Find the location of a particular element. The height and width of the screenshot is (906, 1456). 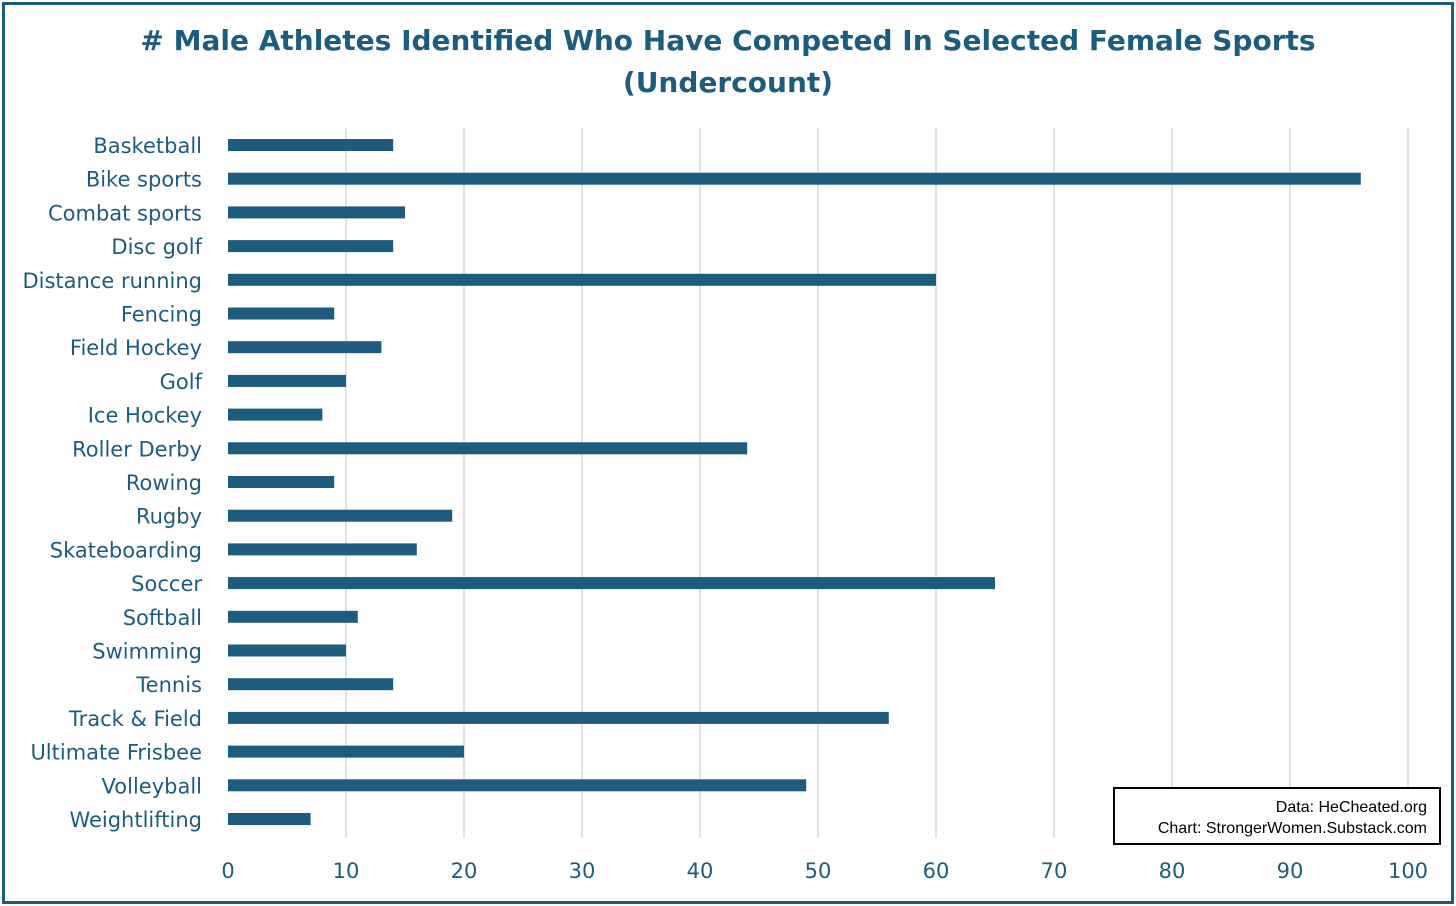

category-label-basketball: Basketball is located at coordinates (147, 146).